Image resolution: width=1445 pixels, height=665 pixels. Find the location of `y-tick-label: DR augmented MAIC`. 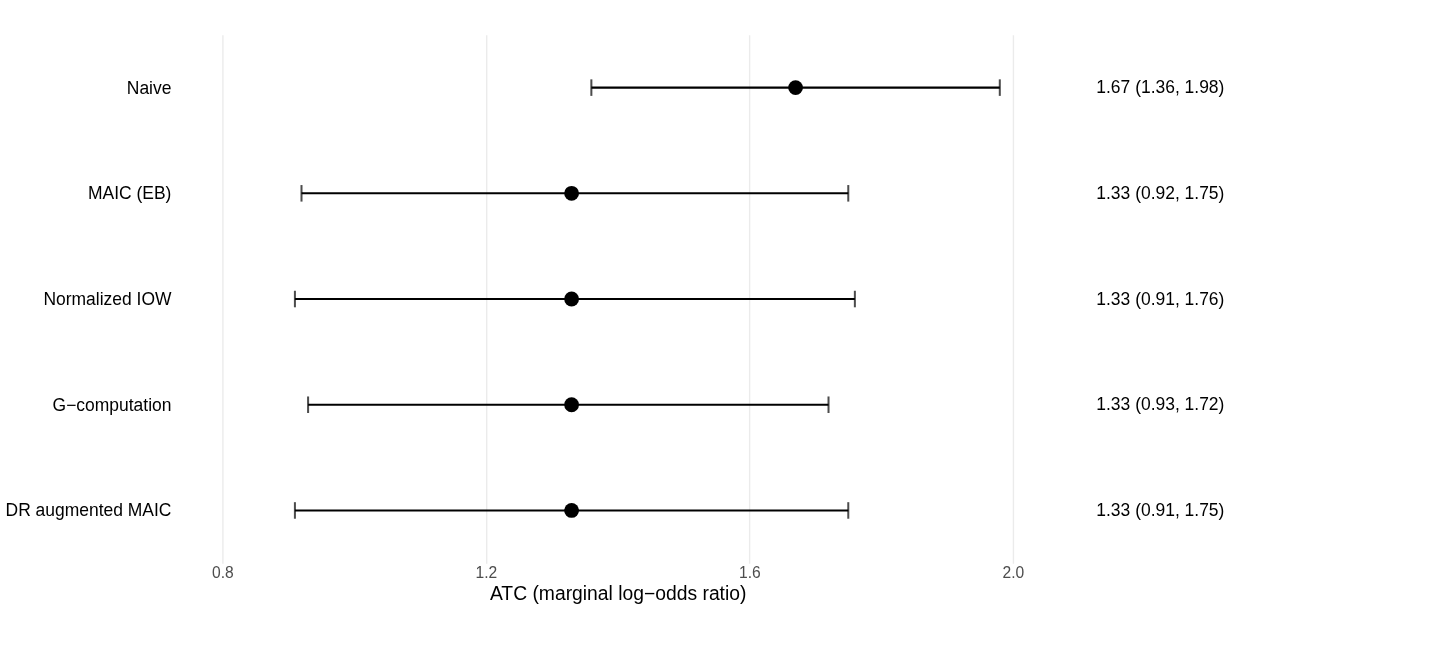

y-tick-label: DR augmented MAIC is located at coordinates (88, 510).